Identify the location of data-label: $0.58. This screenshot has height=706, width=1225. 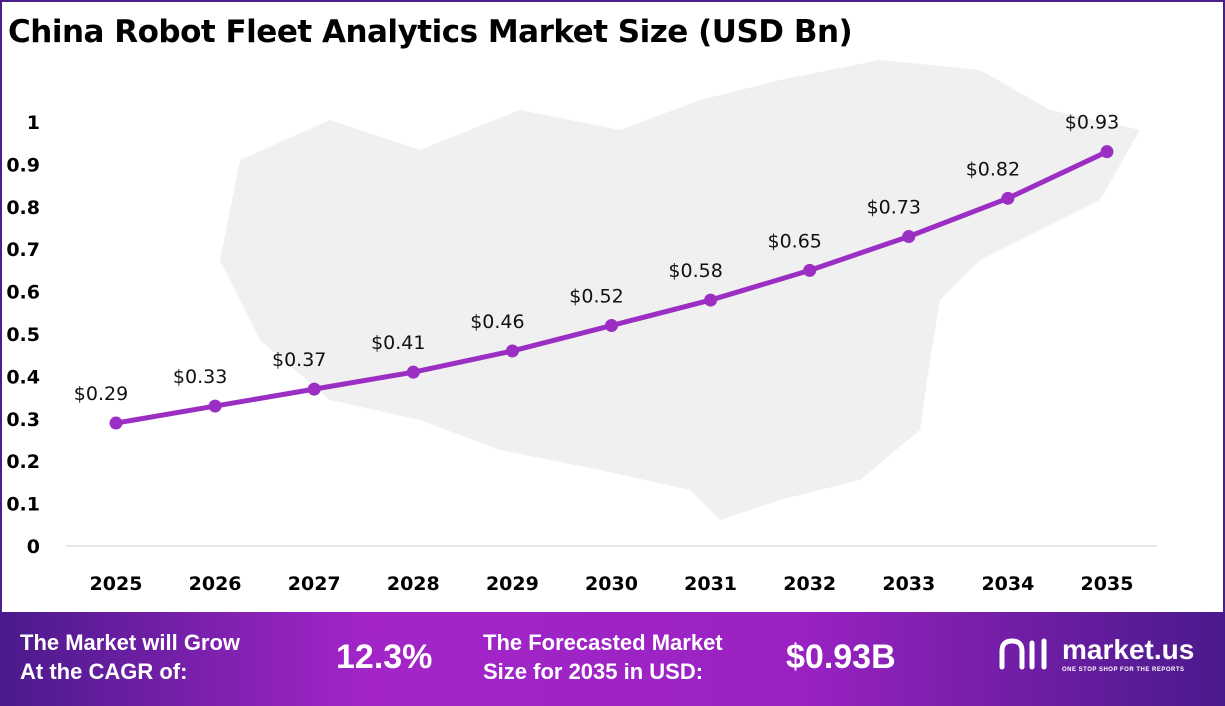
(695, 271).